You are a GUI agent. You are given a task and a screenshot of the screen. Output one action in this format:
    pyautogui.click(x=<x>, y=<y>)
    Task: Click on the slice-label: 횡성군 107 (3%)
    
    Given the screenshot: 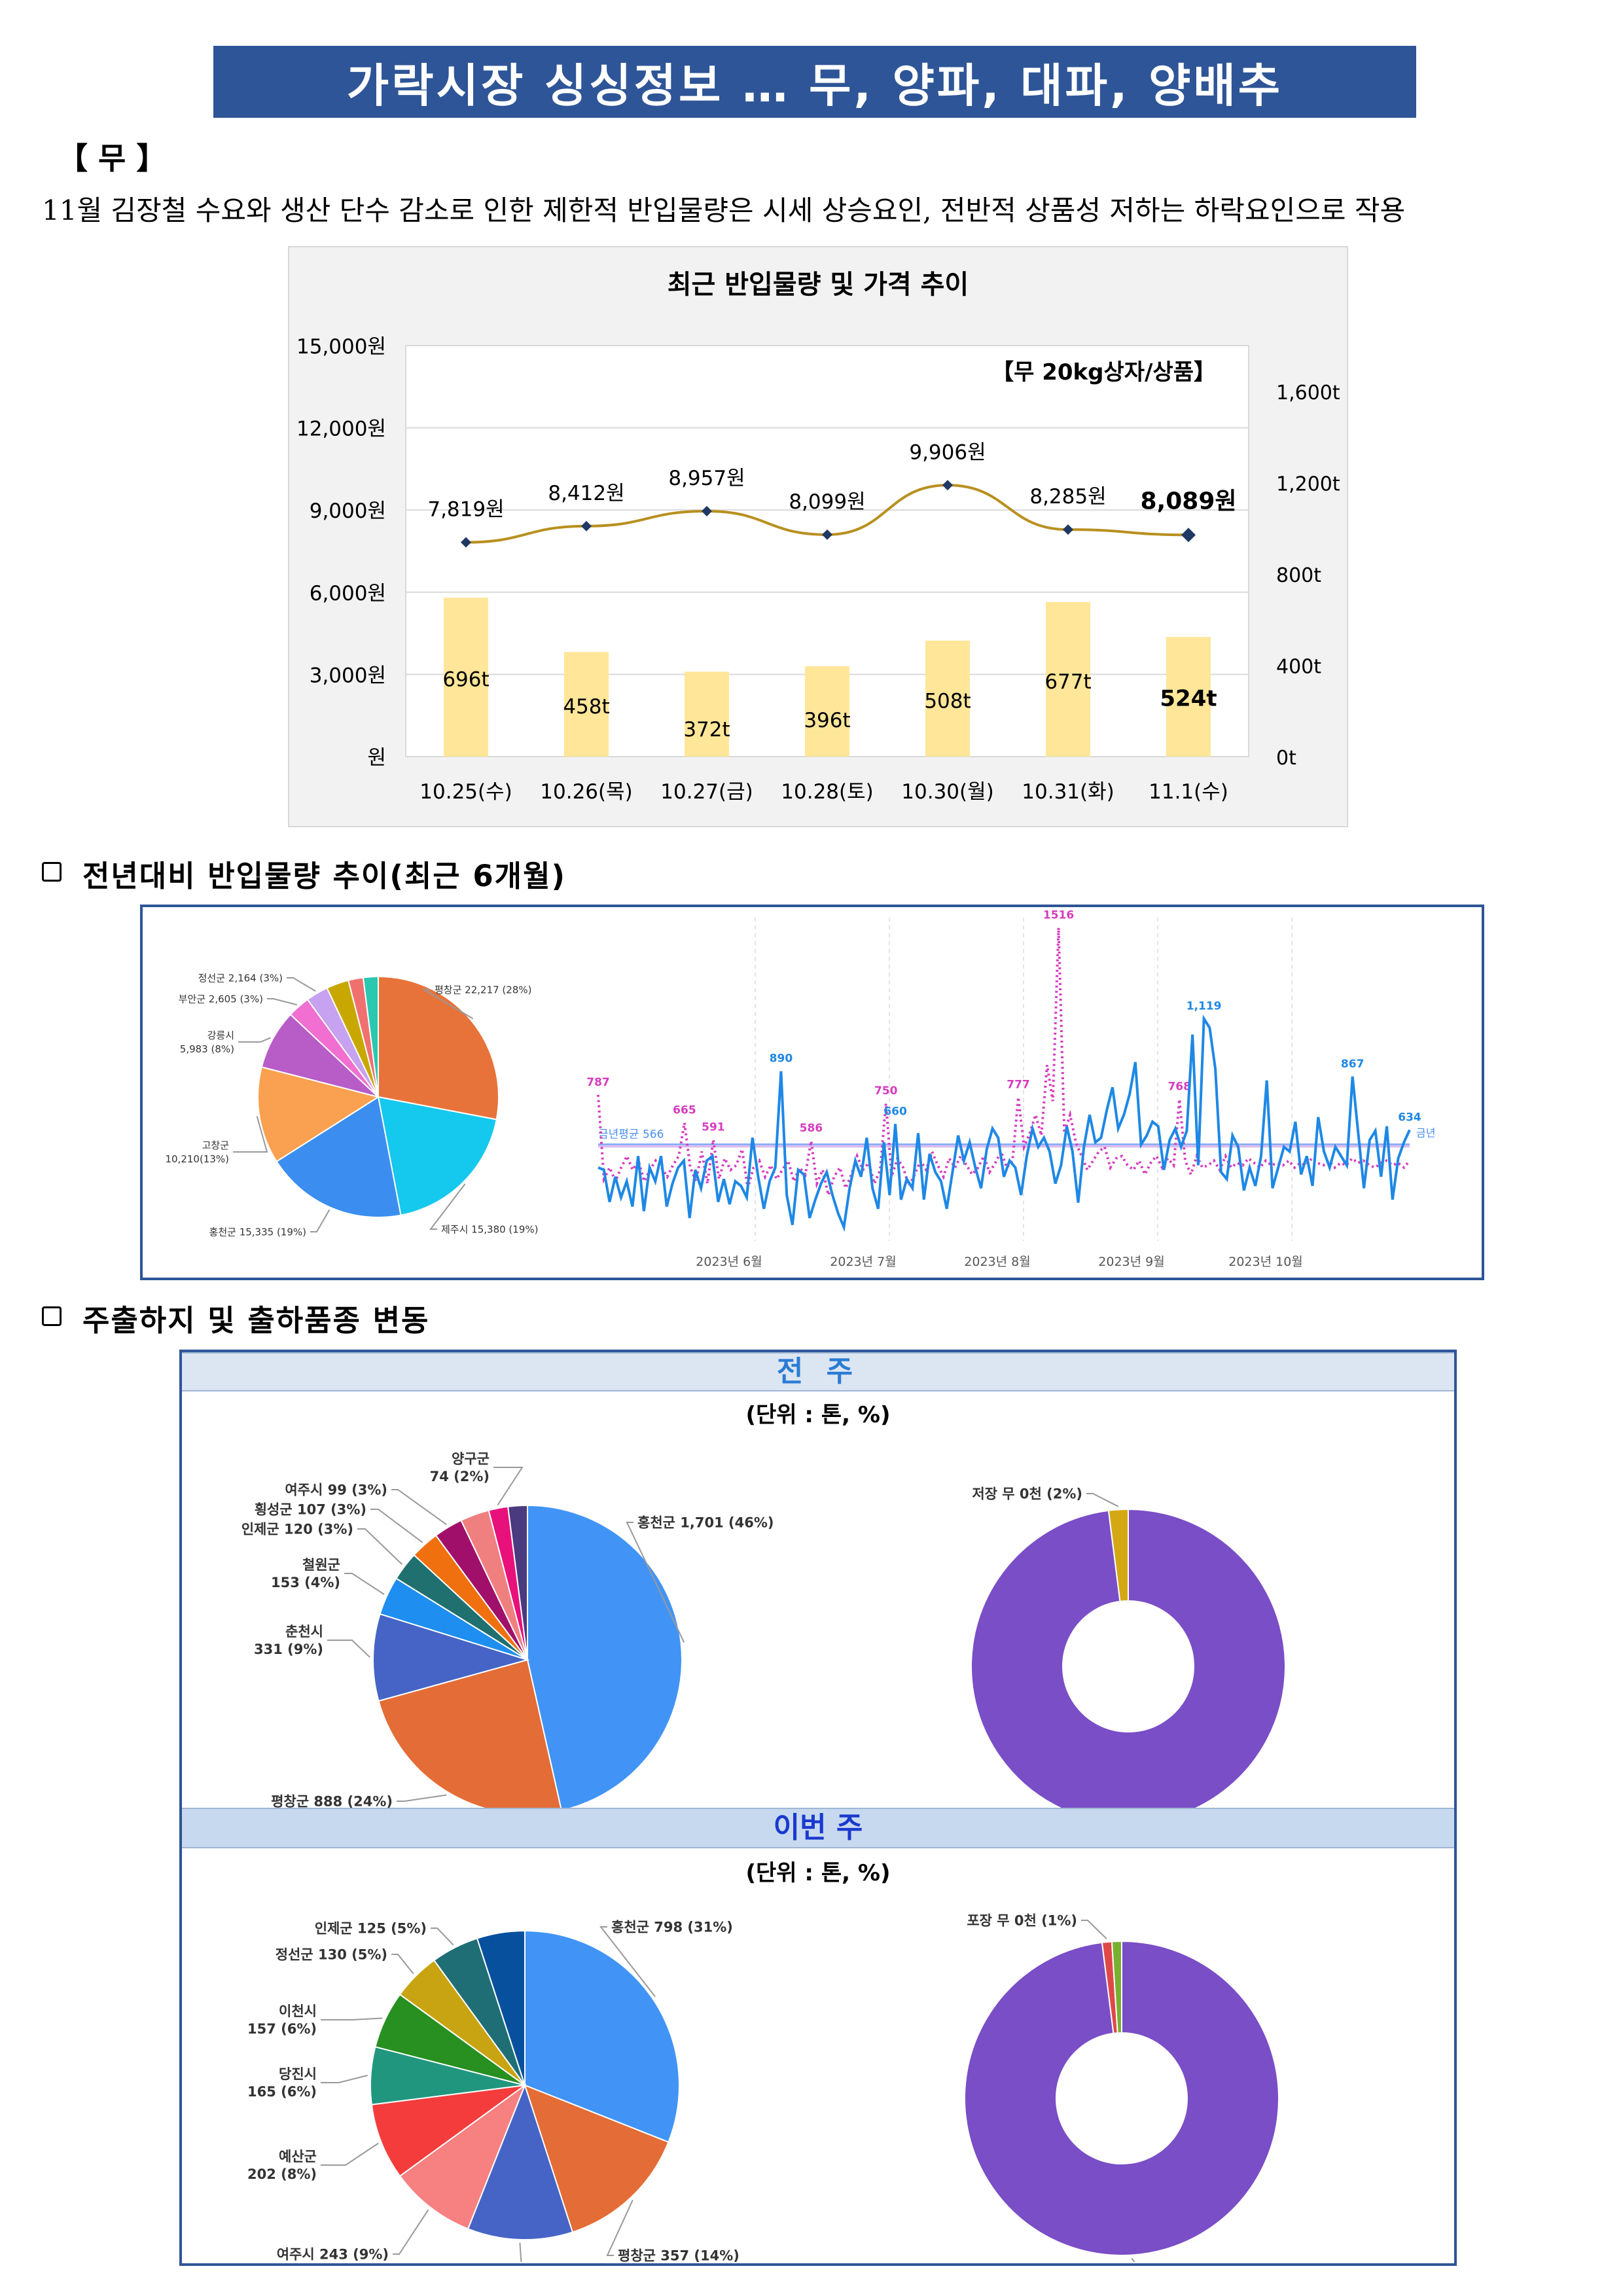 What is the action you would take?
    pyautogui.click(x=310, y=1509)
    